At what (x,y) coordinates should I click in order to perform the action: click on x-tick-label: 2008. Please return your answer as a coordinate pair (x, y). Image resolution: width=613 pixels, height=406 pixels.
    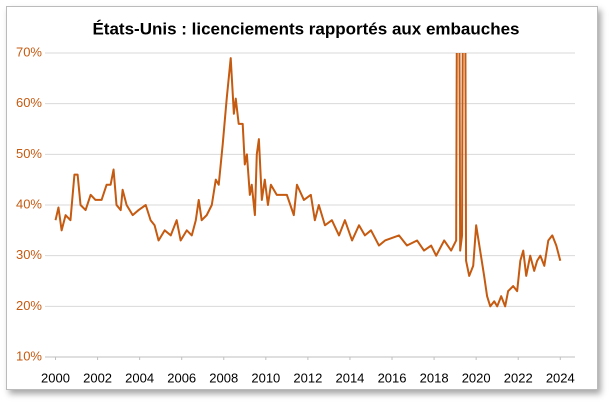
    Looking at the image, I should click on (223, 377).